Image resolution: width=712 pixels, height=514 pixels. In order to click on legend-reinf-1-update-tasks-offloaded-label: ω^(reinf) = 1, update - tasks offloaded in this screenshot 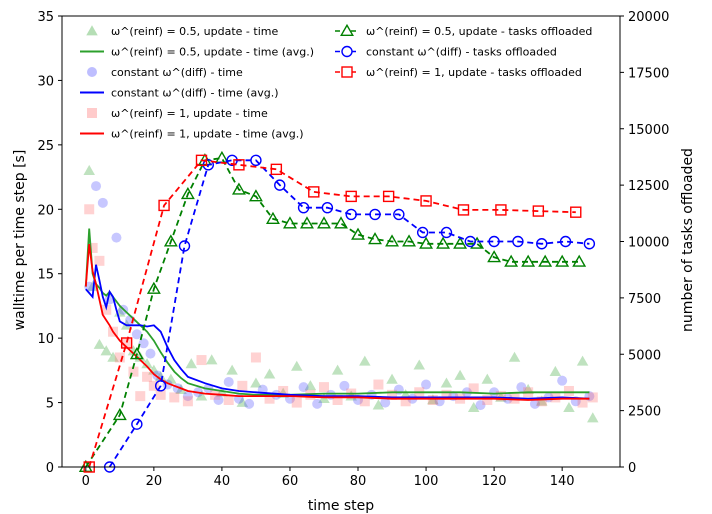, I will do `click(474, 72)`.